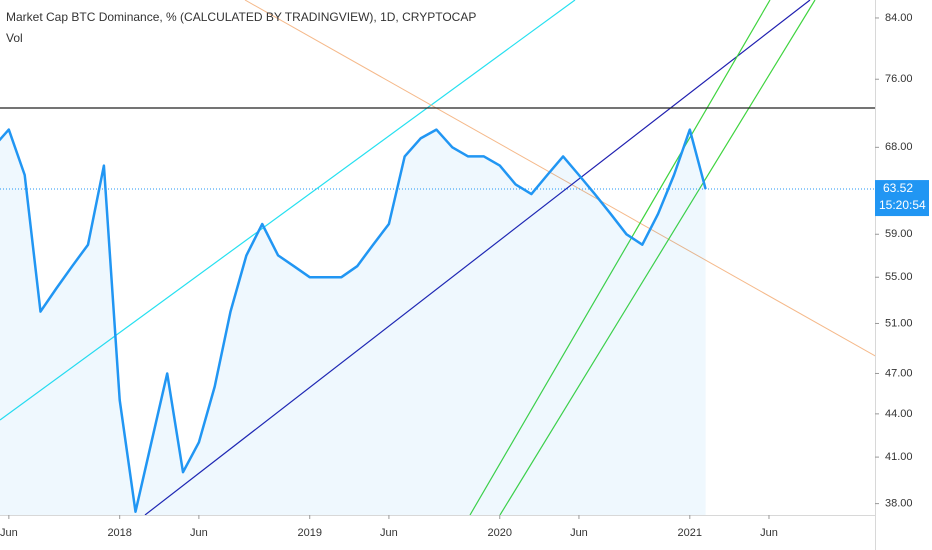 The image size is (932, 550). I want to click on y-tick-label: 38.00, so click(899, 504).